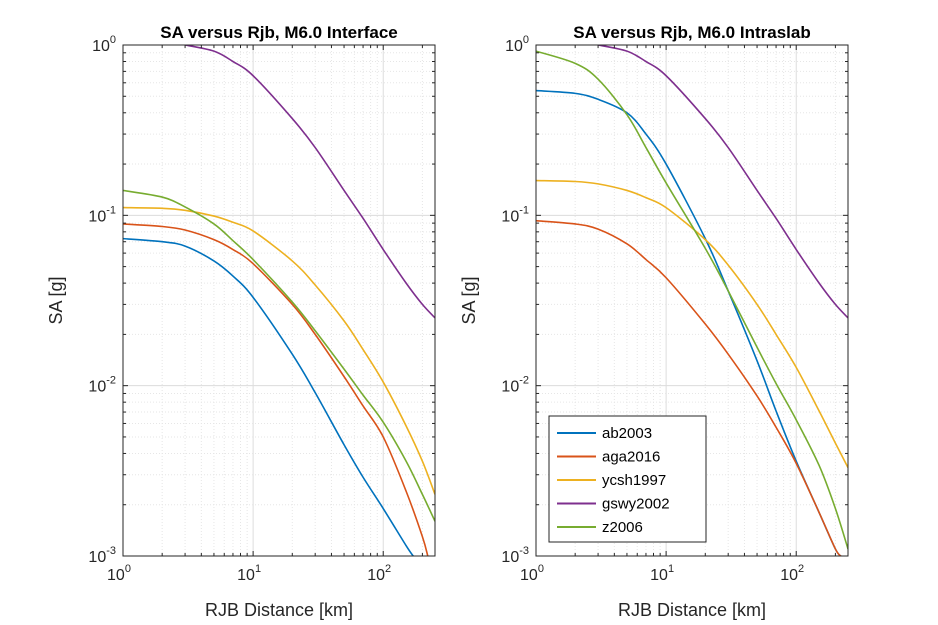 The height and width of the screenshot is (625, 938). Describe the element at coordinates (722, 182) in the screenshot. I see `series-line-gswy2002` at that location.